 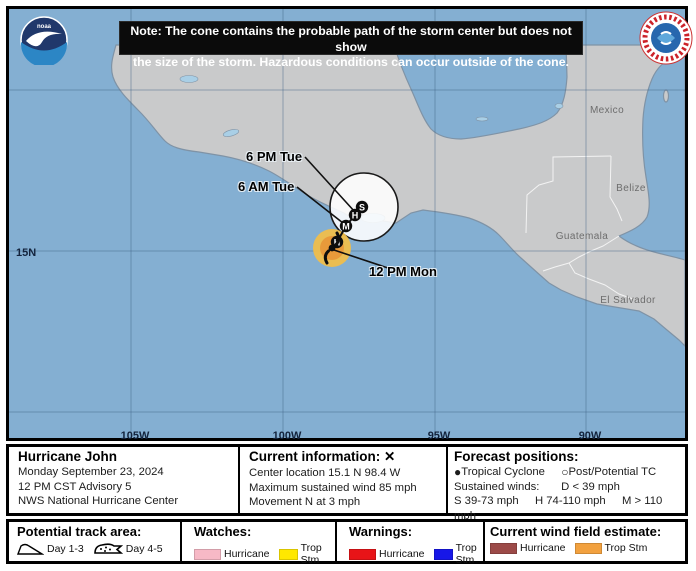 I want to click on storm-title: Hurricane John, so click(x=68, y=456).